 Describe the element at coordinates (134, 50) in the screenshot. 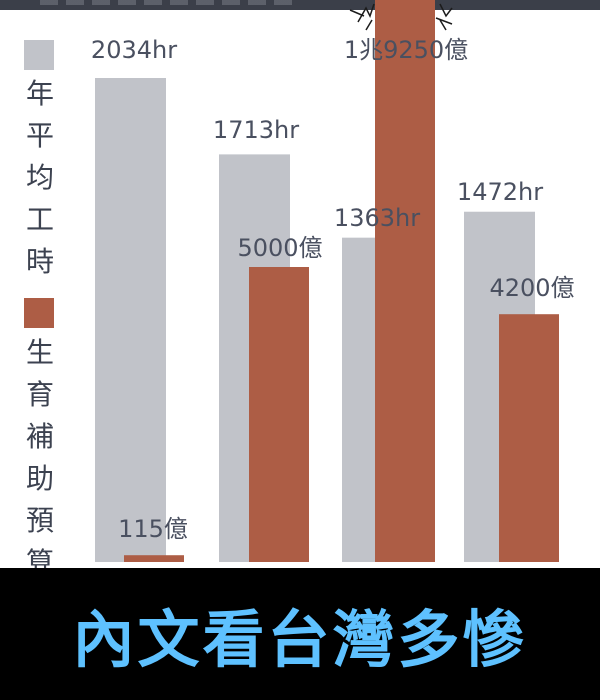

I see `work-hours-value-label: 2034hr` at that location.